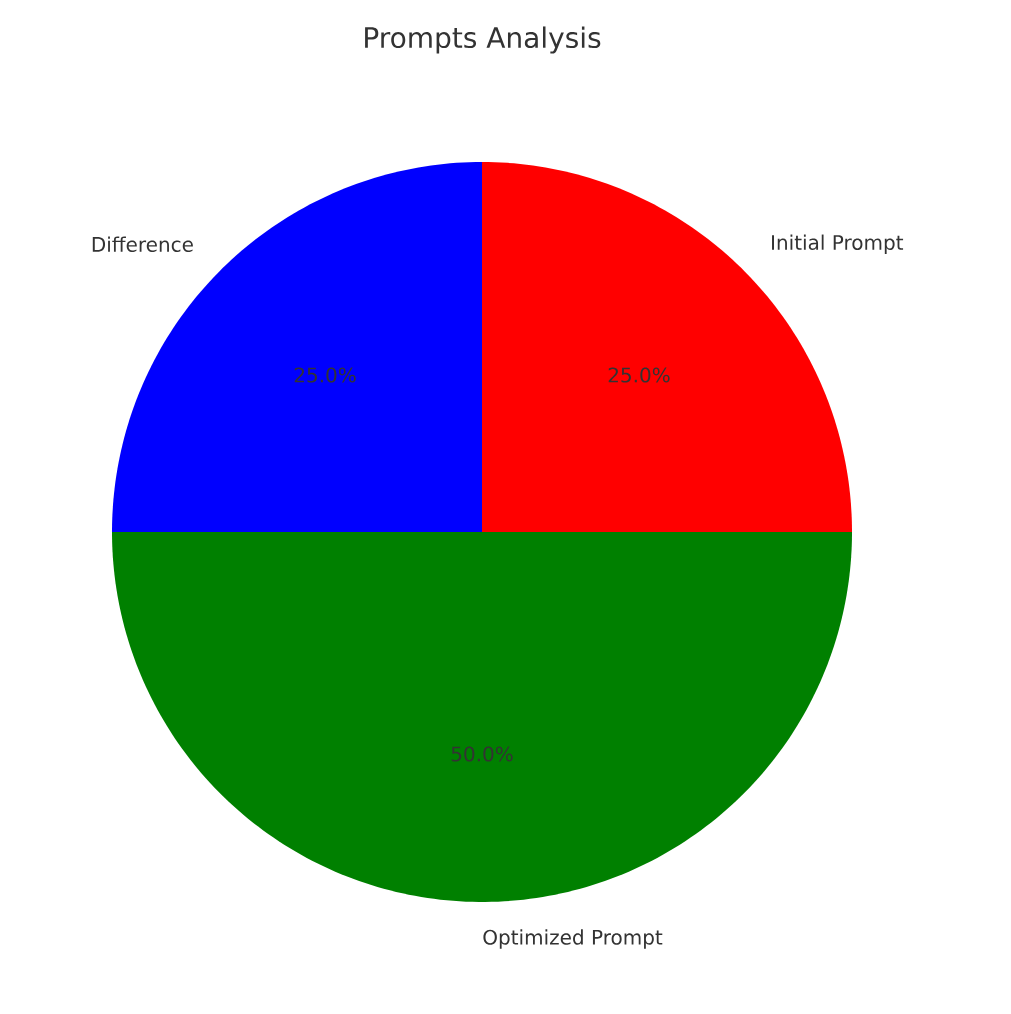 This screenshot has width=1011, height=1014. What do you see at coordinates (142, 244) in the screenshot?
I see `slice-label: Difference` at bounding box center [142, 244].